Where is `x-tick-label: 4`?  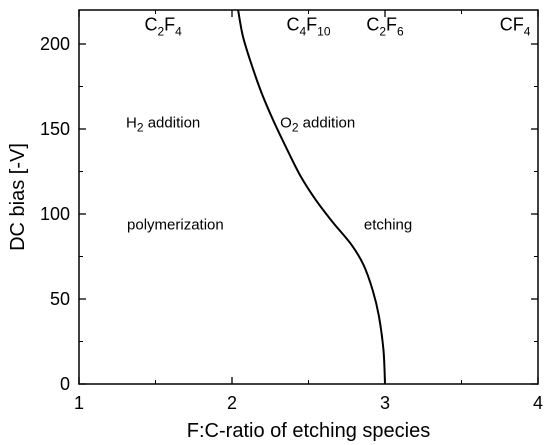 x-tick-label: 4 is located at coordinates (538, 403).